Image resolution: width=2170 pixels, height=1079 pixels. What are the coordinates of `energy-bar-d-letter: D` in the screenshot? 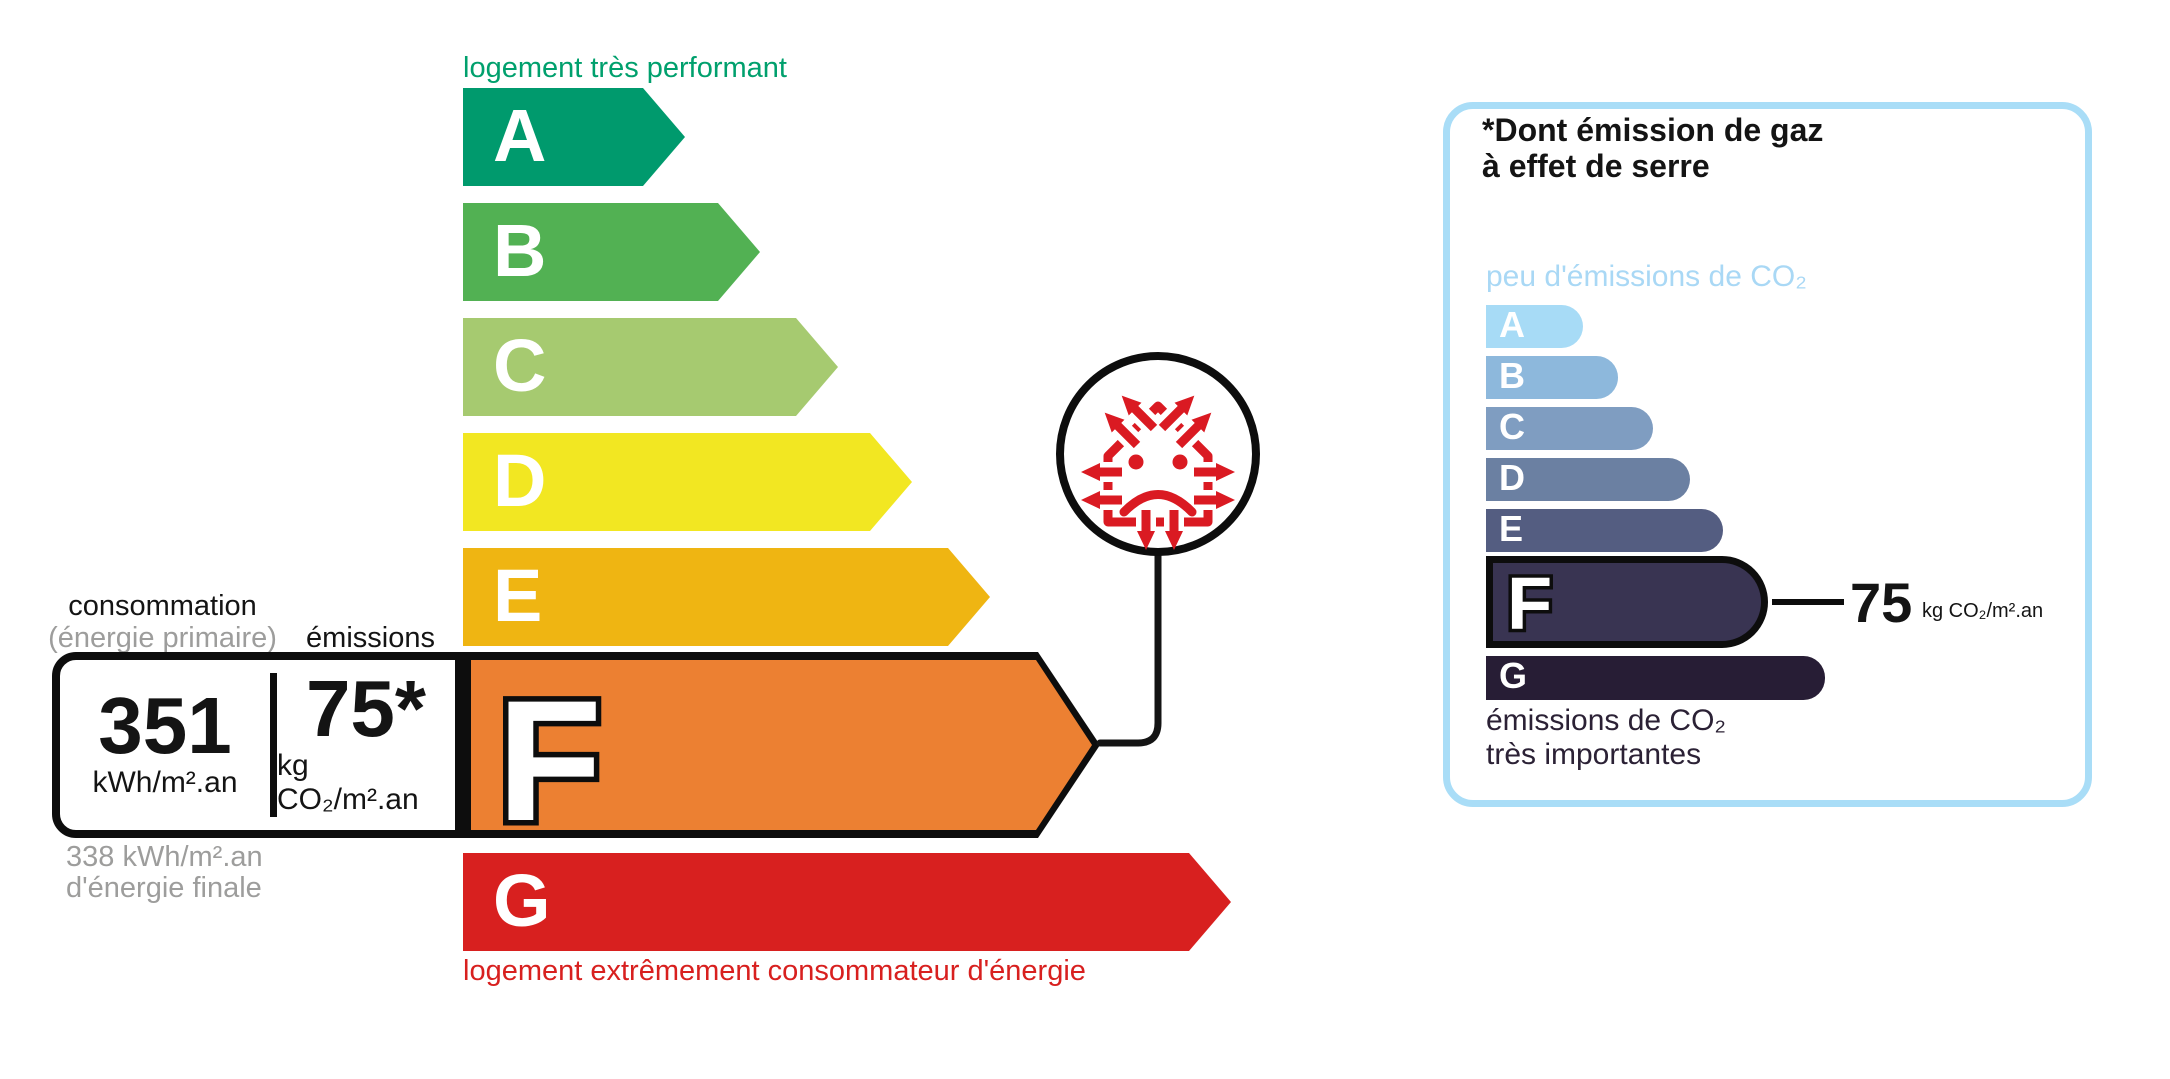 It's located at (520, 480).